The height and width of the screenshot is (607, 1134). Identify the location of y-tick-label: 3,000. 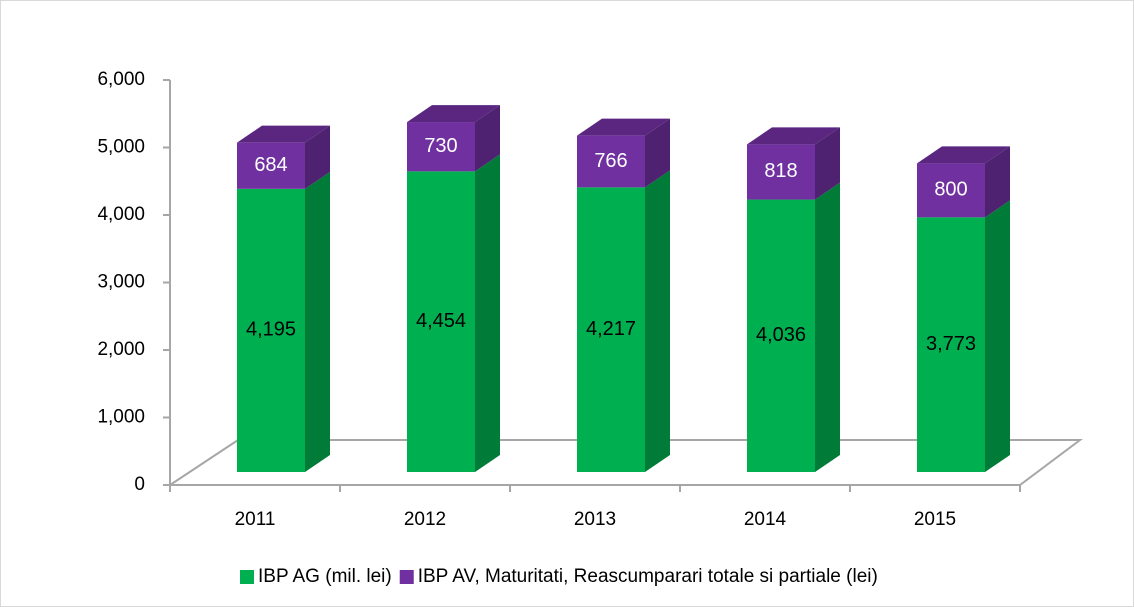
(121, 282).